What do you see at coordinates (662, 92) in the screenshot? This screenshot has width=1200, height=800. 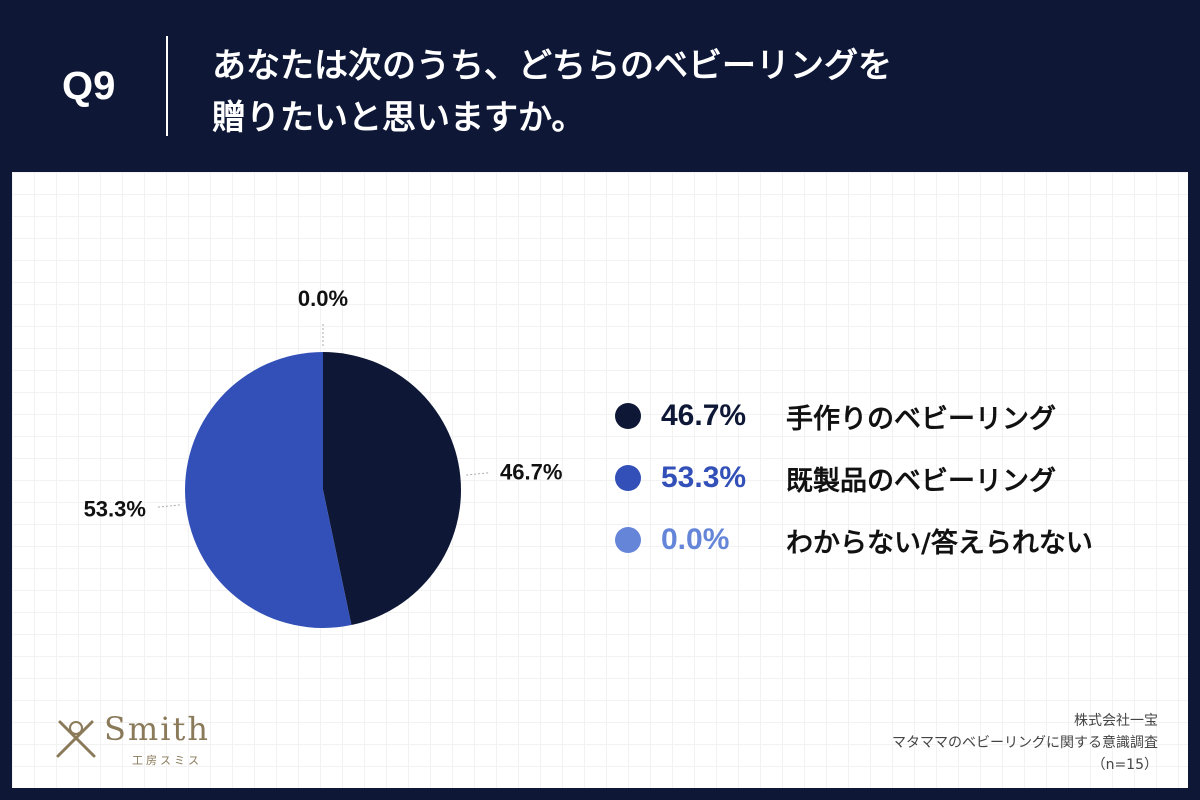 I see `question-title: あなたは次のうち、どちらのベビーリングを 贈りたいと思いますか。` at bounding box center [662, 92].